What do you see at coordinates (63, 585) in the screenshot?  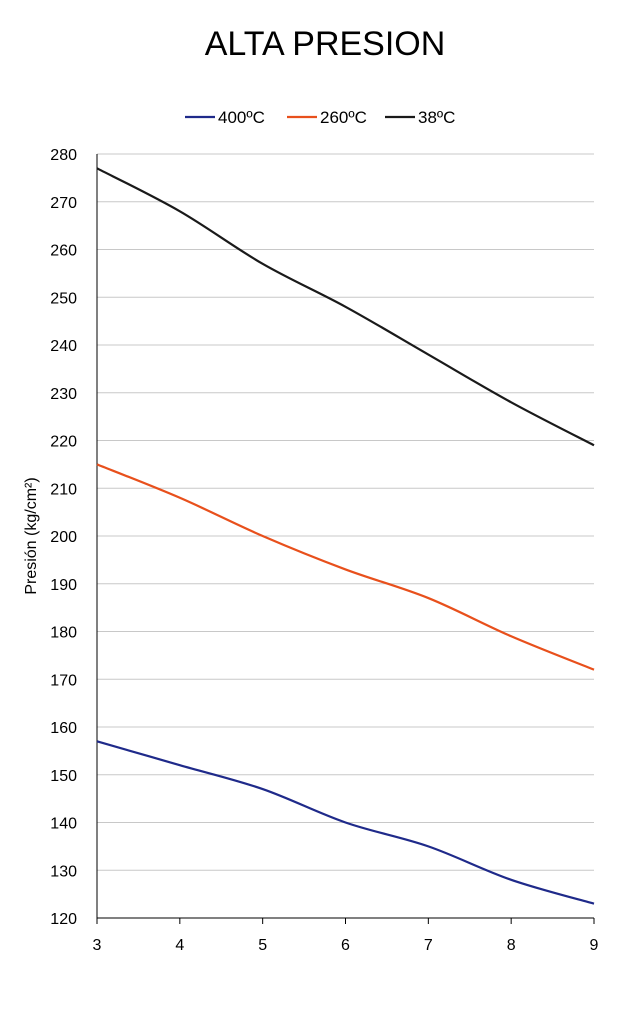 I see `y-tick-label: 190` at bounding box center [63, 585].